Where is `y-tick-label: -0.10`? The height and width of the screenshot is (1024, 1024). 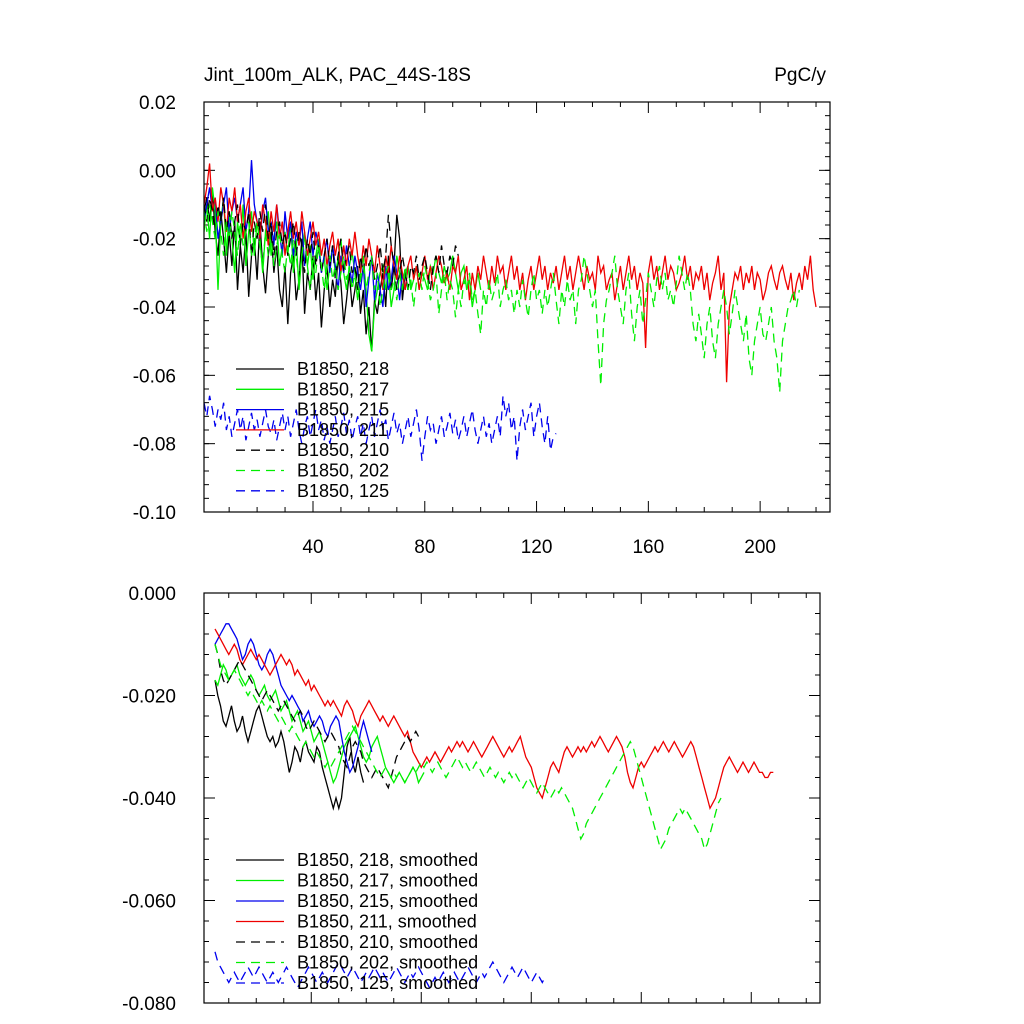
y-tick-label: -0.10 is located at coordinates (154, 513).